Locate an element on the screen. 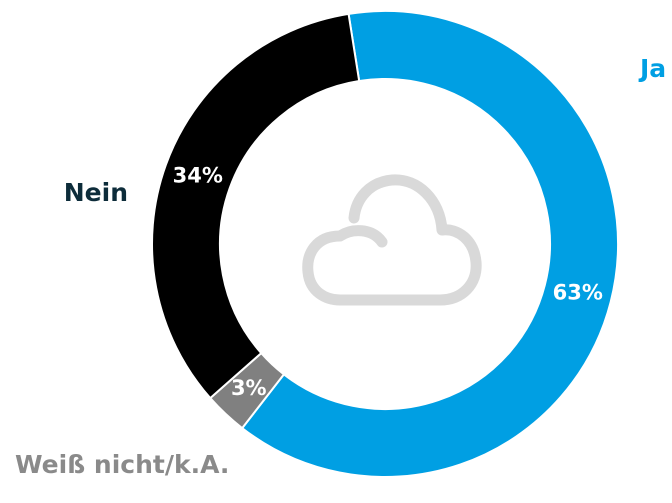 This screenshot has width=672, height=503. category-label: Weiß nicht/k.A. is located at coordinates (122, 464).